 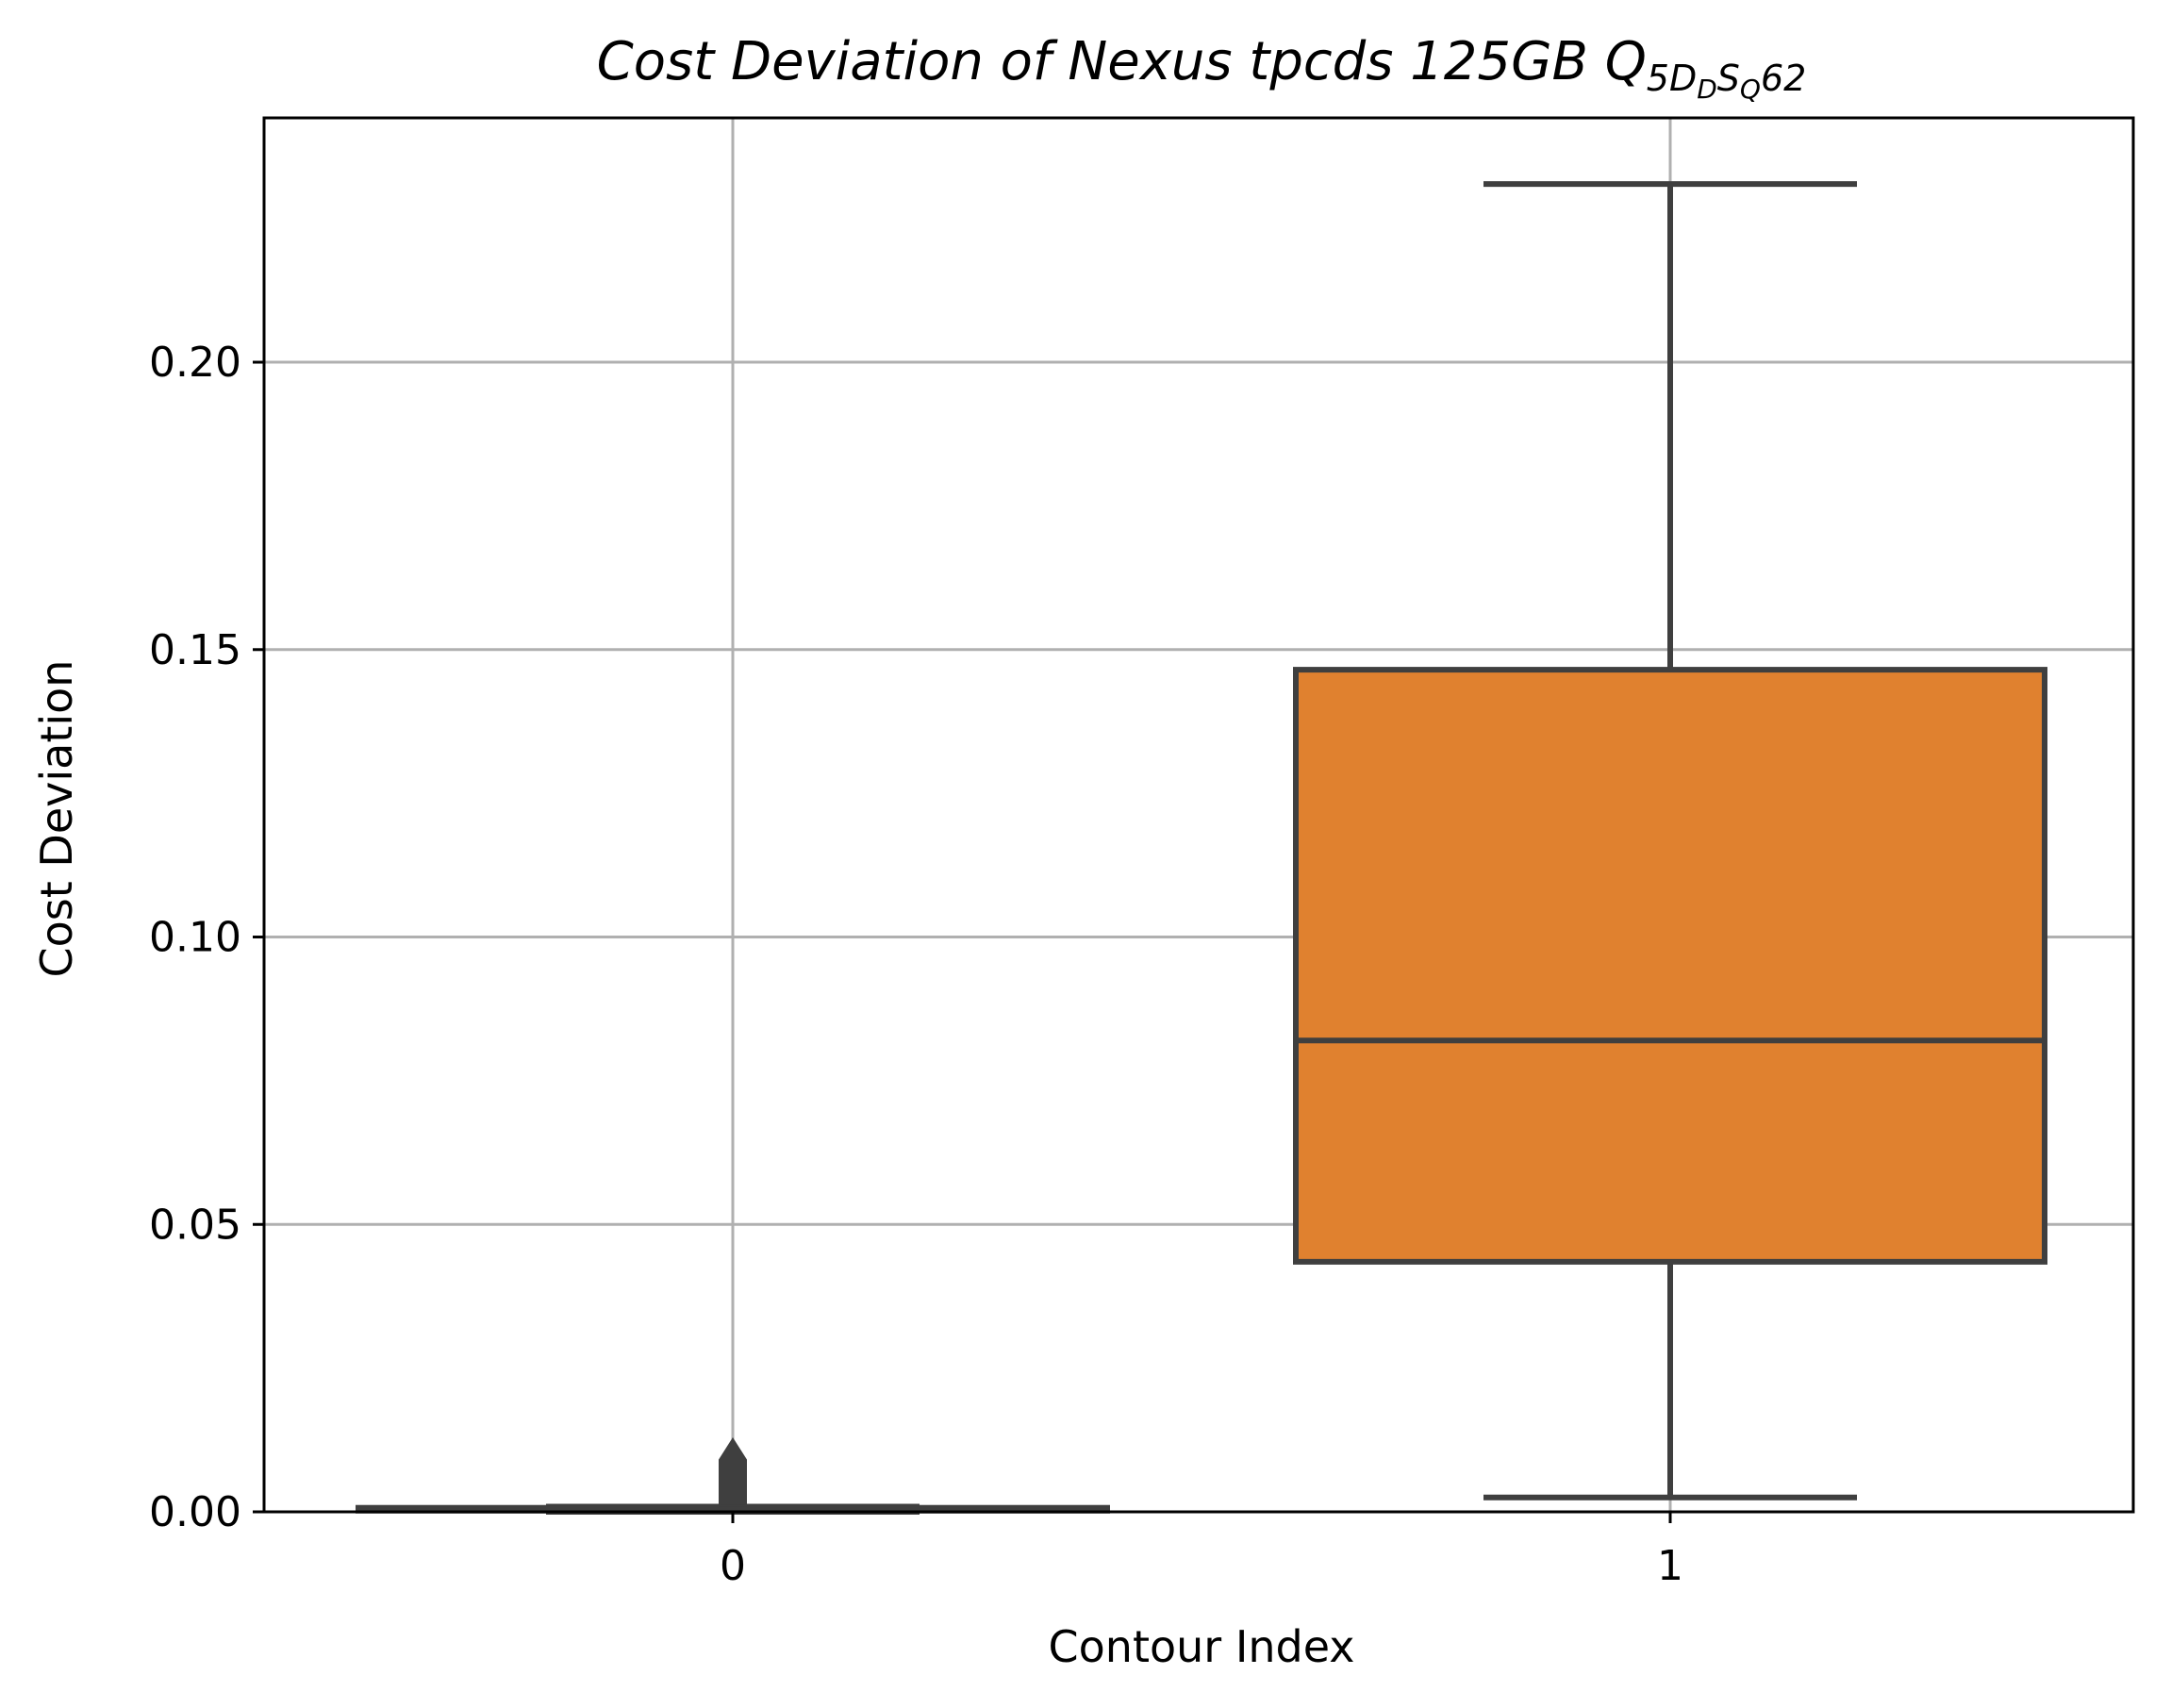 What do you see at coordinates (195, 938) in the screenshot?
I see `y-tick-label: 0.10` at bounding box center [195, 938].